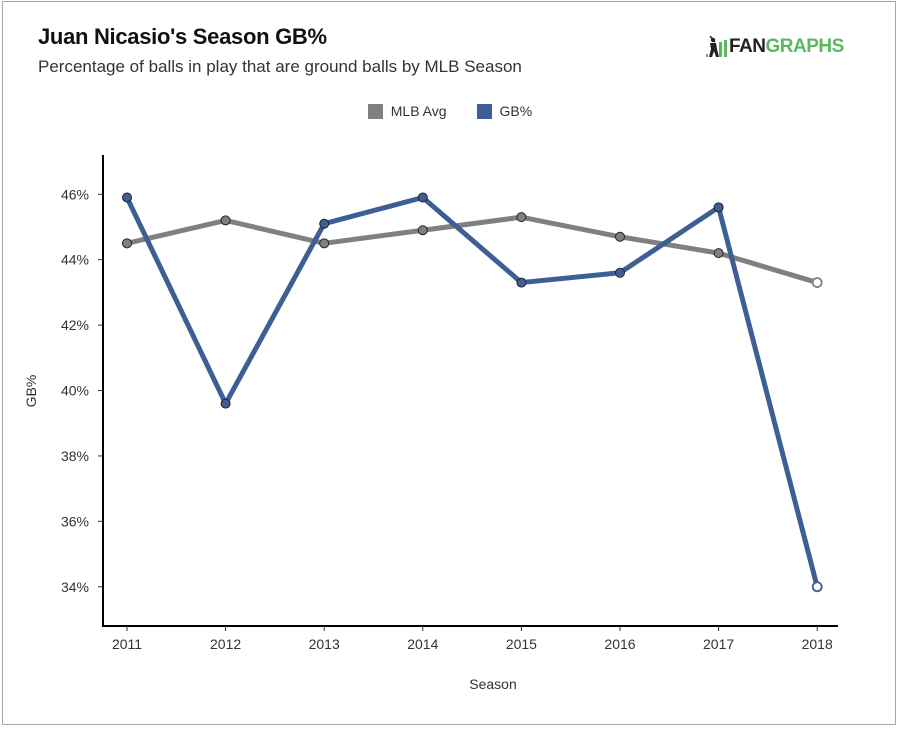 The height and width of the screenshot is (729, 900). Describe the element at coordinates (817, 644) in the screenshot. I see `x-tick-label: 2018` at that location.